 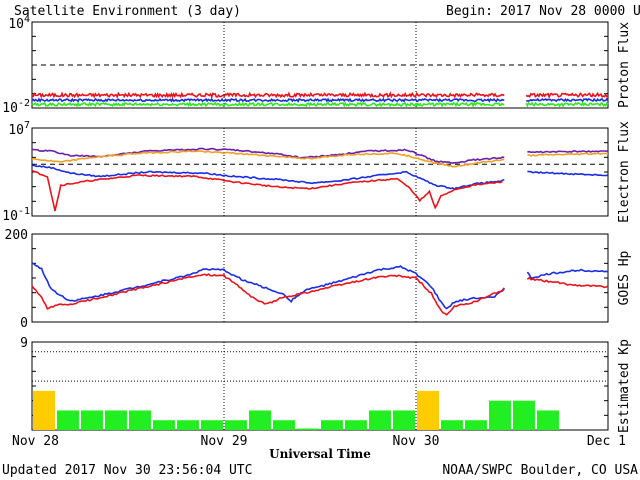 I want to click on hp-ytick-label: 0, so click(x=24, y=323).